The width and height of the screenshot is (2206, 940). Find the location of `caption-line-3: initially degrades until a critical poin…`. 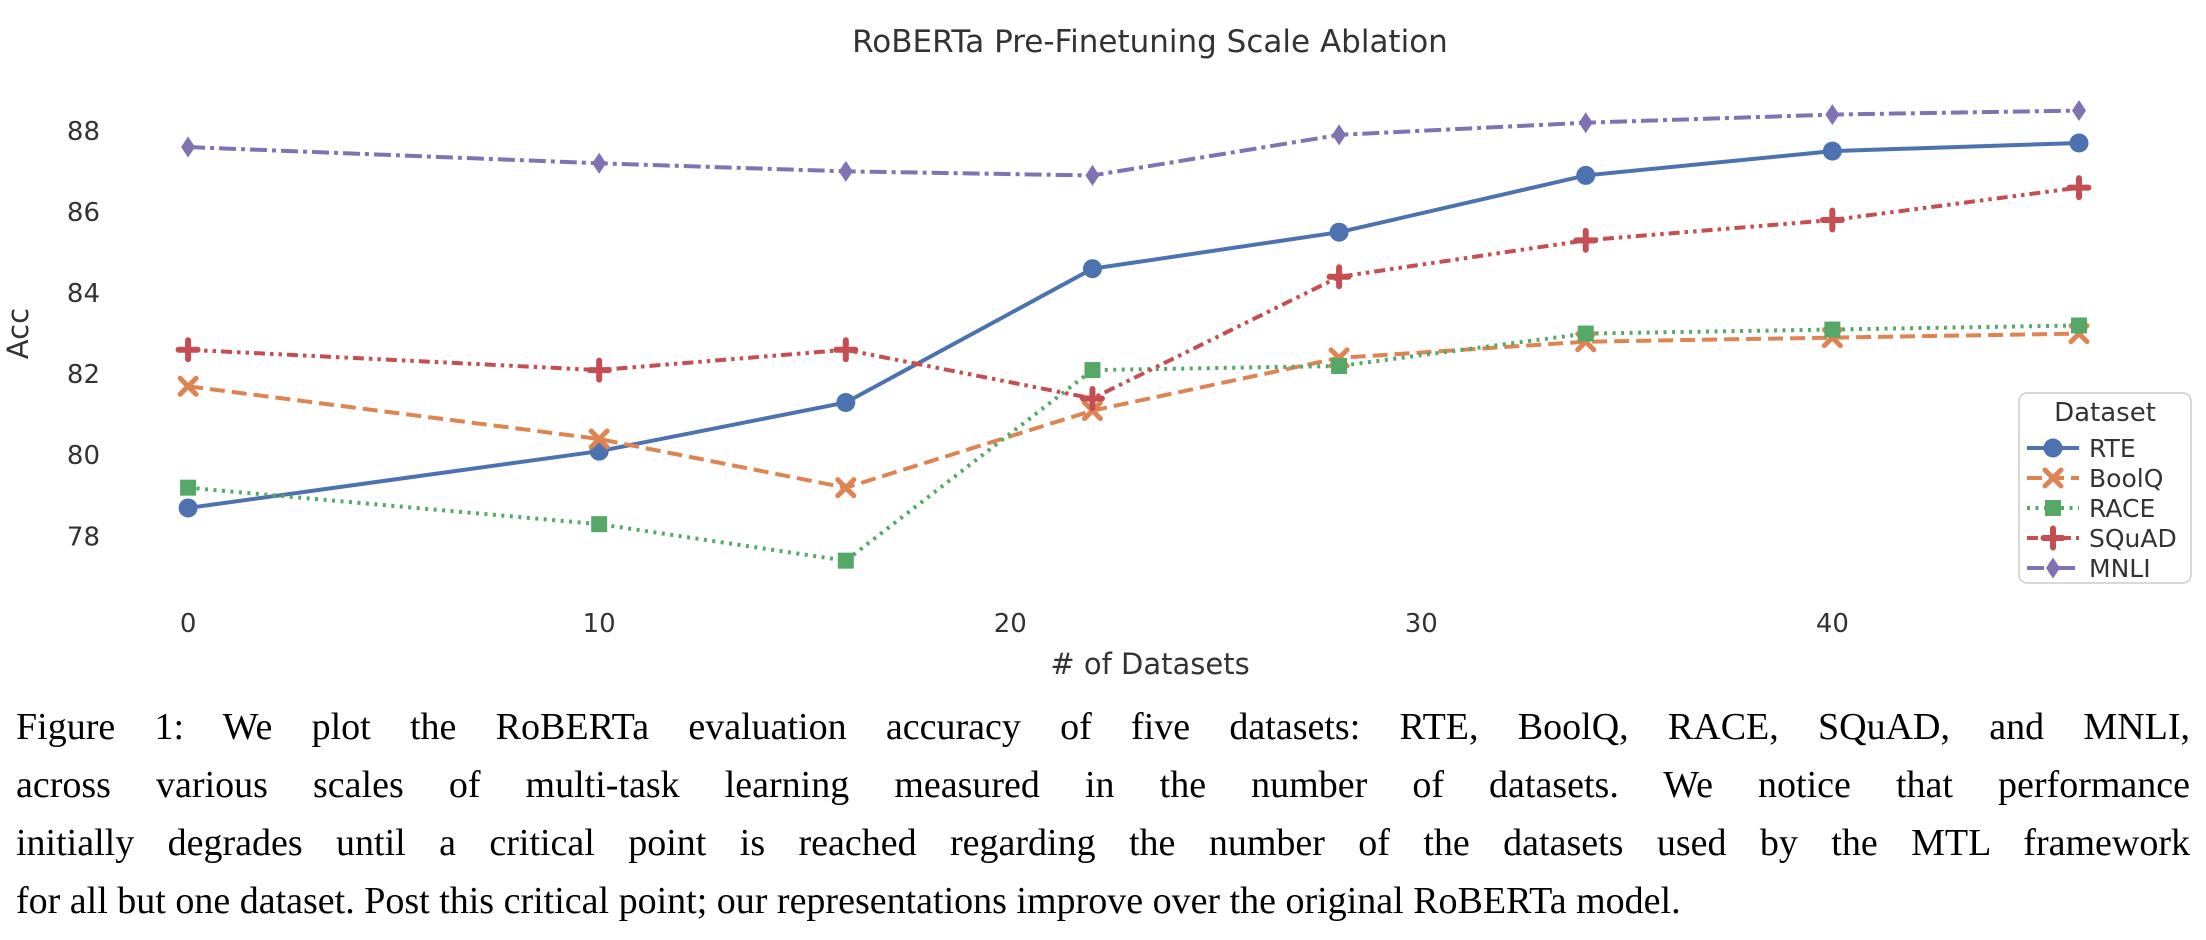

caption-line-3: initially degrades until a critical poin… is located at coordinates (1103, 843).